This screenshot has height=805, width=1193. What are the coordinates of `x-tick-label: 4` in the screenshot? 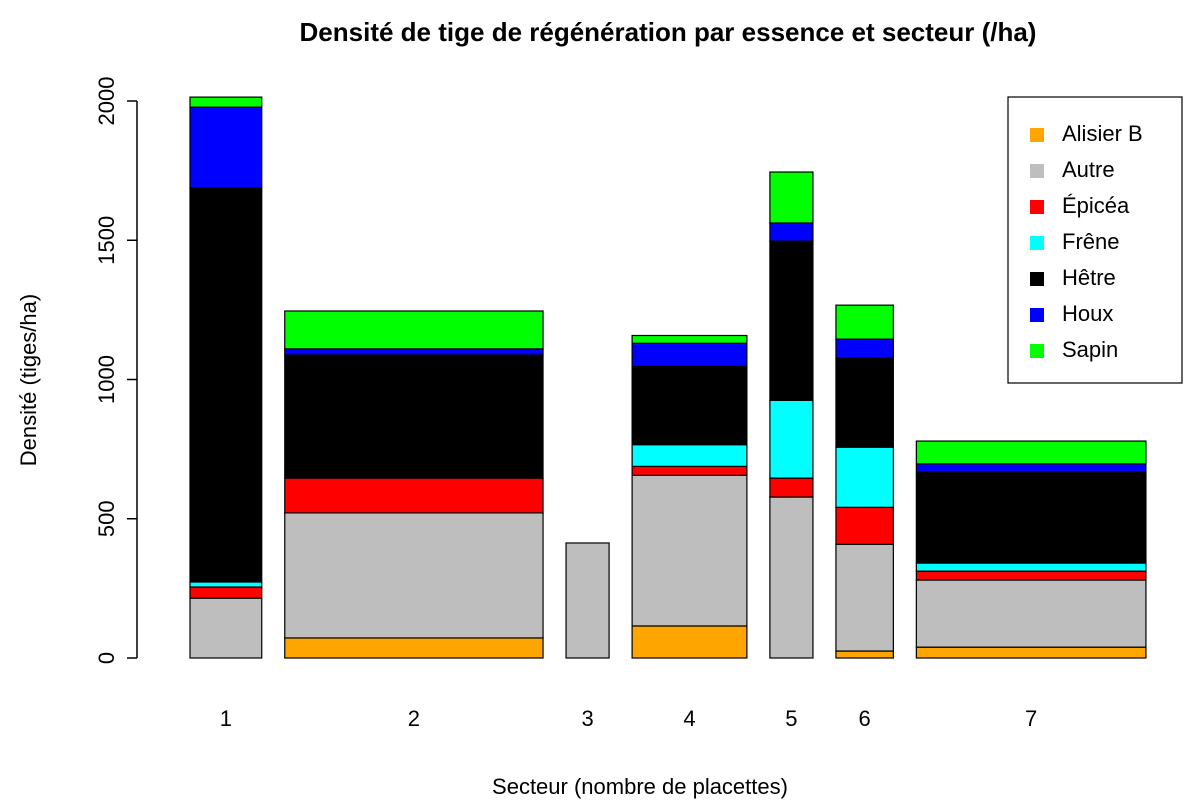 It's located at (689, 718).